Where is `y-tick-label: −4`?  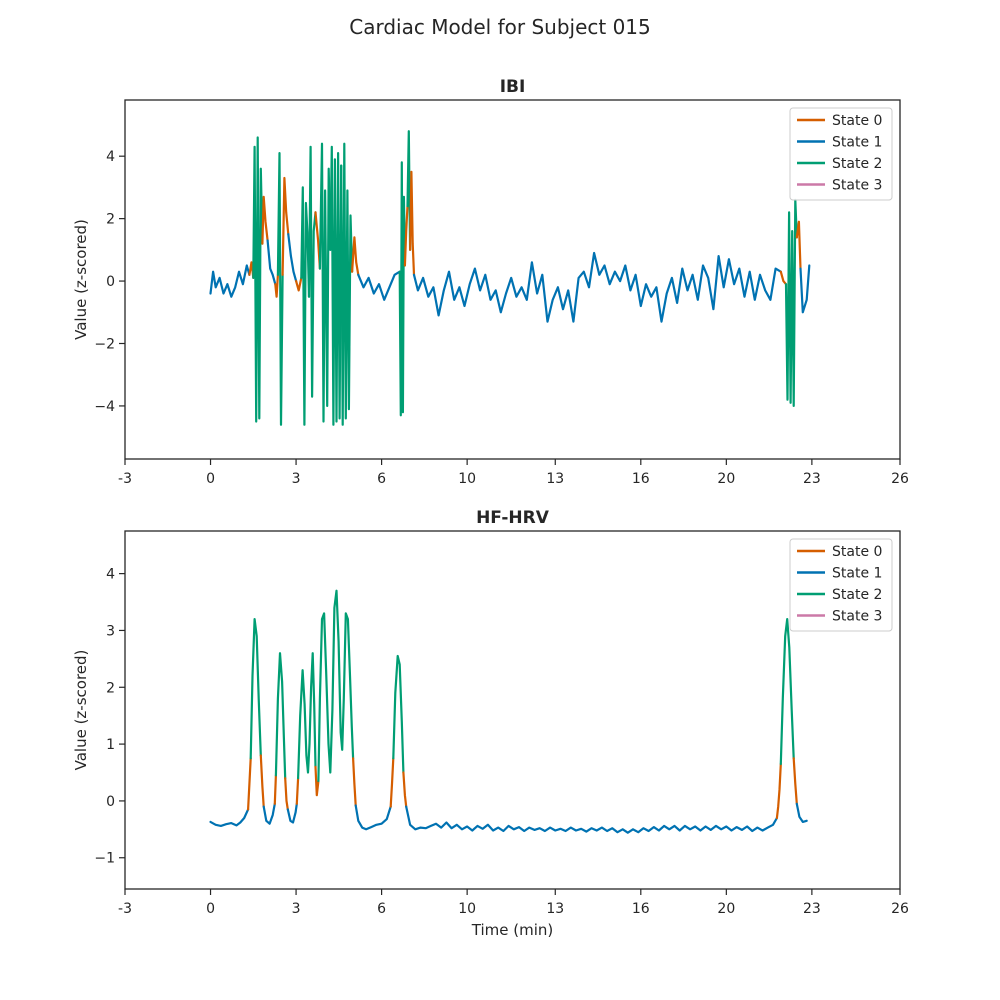
y-tick-label: −4 is located at coordinates (104, 407).